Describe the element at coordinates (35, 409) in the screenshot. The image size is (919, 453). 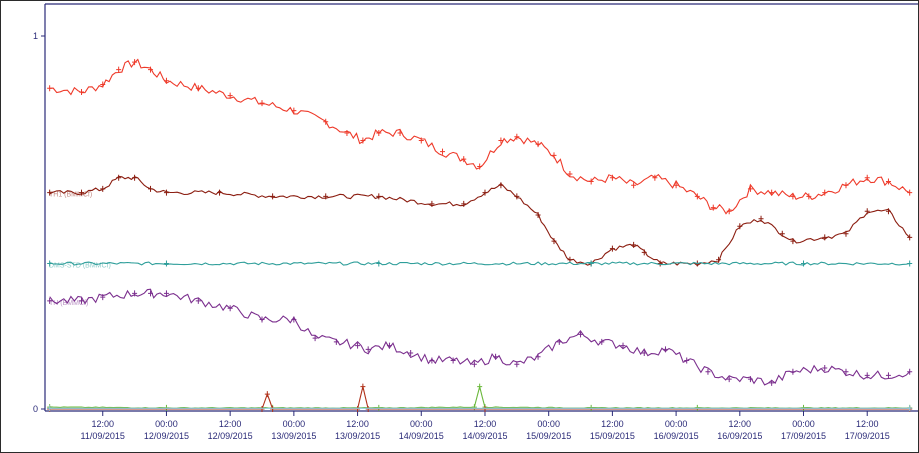
I see `y-tick-label: 0` at that location.